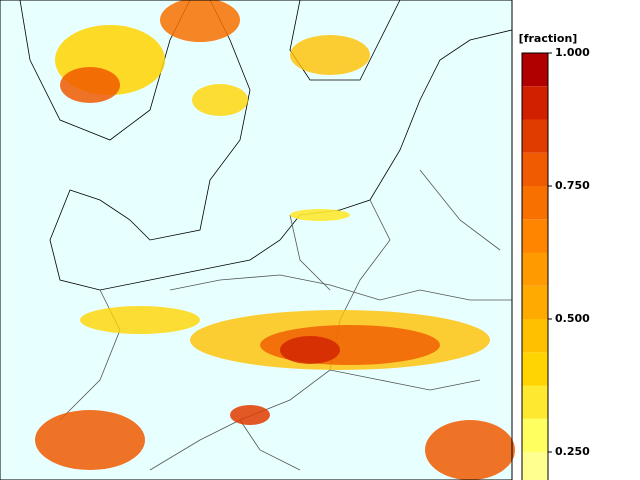 The height and width of the screenshot is (480, 640). Describe the element at coordinates (572, 52) in the screenshot. I see `colorbar-tick-label: 1.000` at that location.